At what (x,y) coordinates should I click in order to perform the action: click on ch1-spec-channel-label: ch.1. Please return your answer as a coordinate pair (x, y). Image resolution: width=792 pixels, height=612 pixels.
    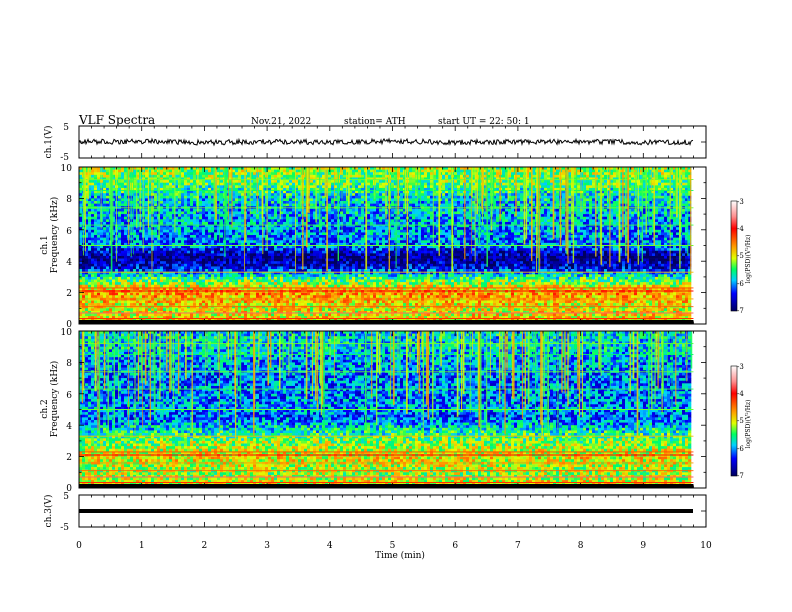
    Looking at the image, I should click on (45, 244).